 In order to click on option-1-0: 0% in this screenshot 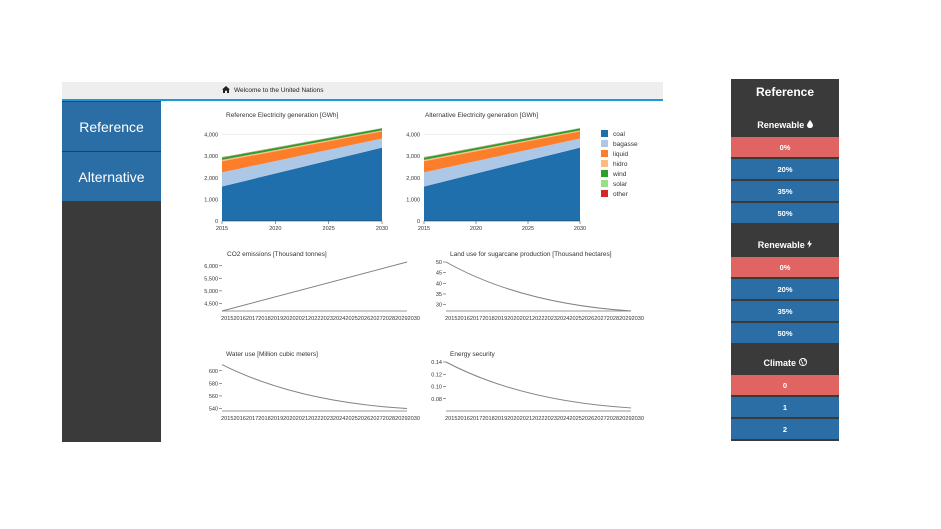, I will do `click(785, 267)`.